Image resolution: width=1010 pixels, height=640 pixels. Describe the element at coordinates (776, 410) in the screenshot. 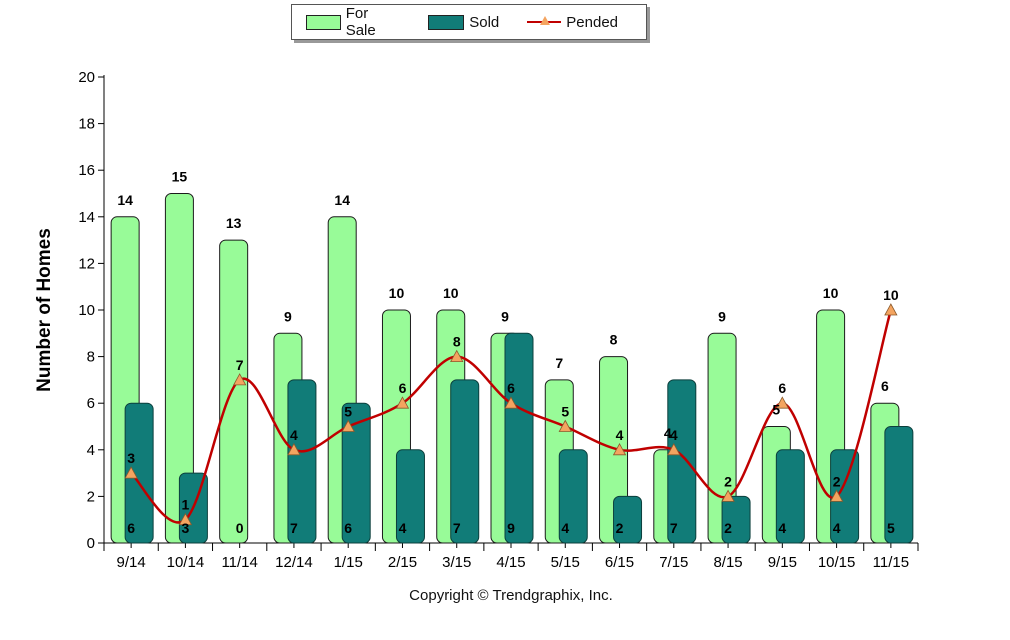

I see `for-sale-value-label: 5` at that location.